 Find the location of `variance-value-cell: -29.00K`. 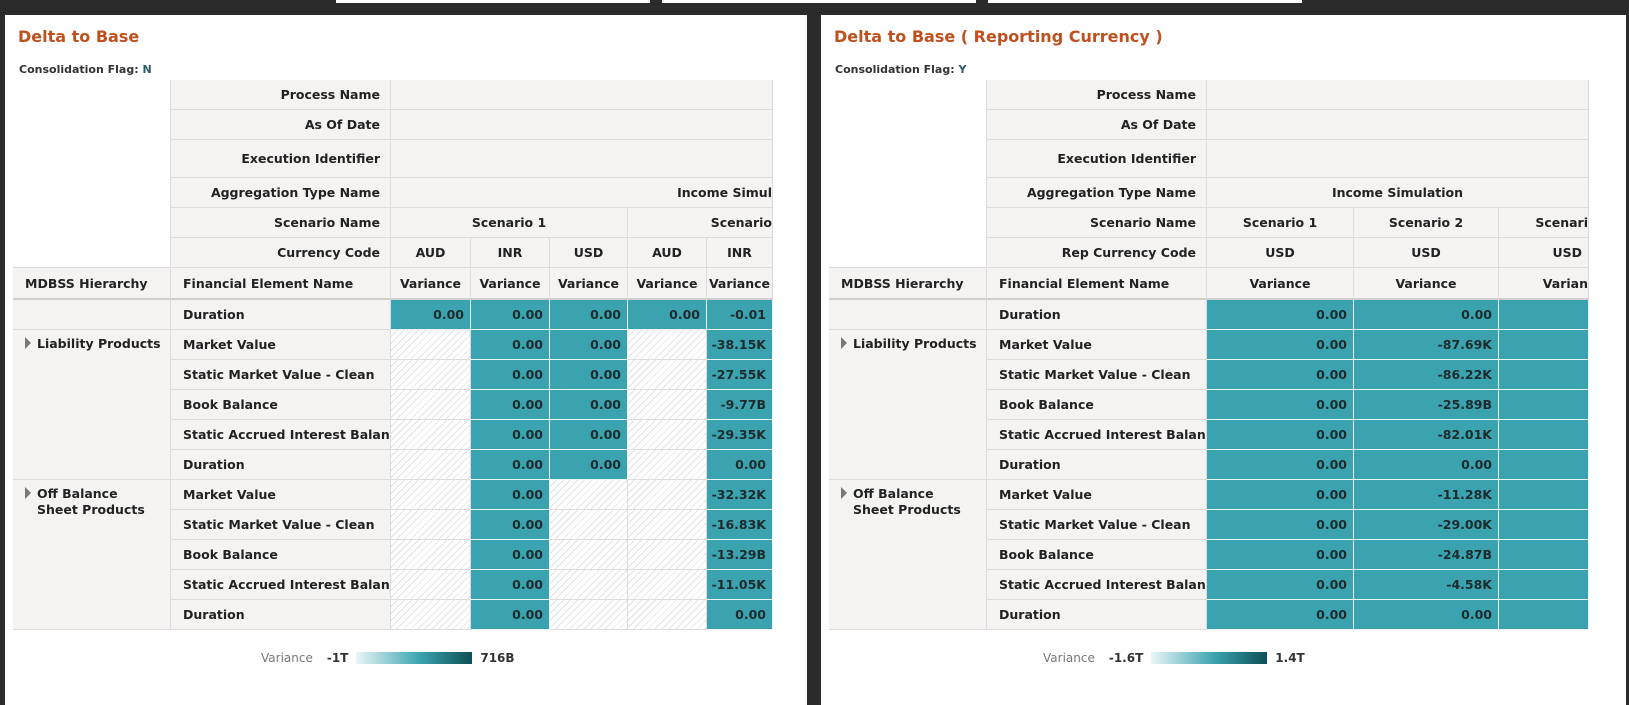

variance-value-cell: -29.00K is located at coordinates (1426, 525).